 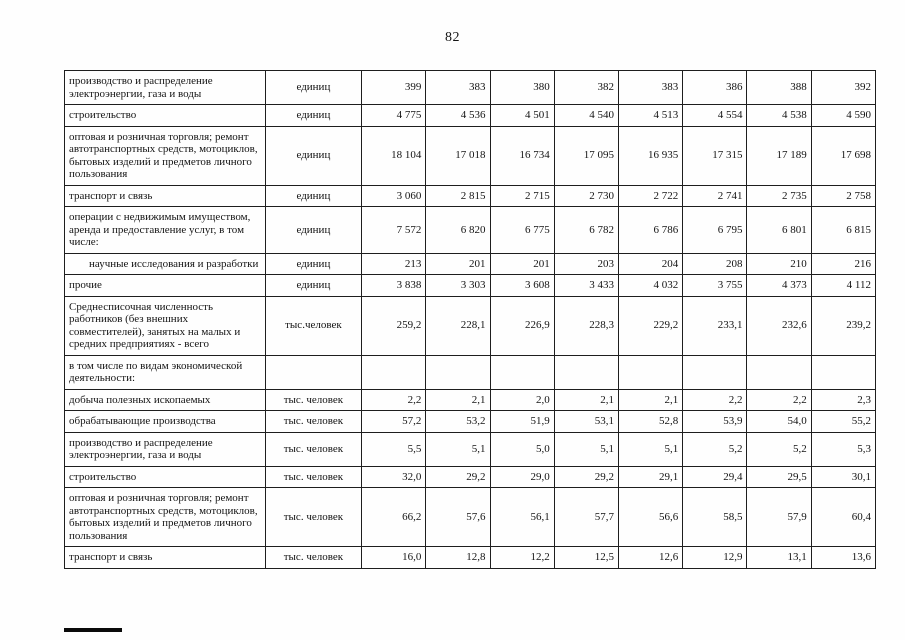 What do you see at coordinates (522, 399) in the screenshot?
I see `value-cell: 2,0` at bounding box center [522, 399].